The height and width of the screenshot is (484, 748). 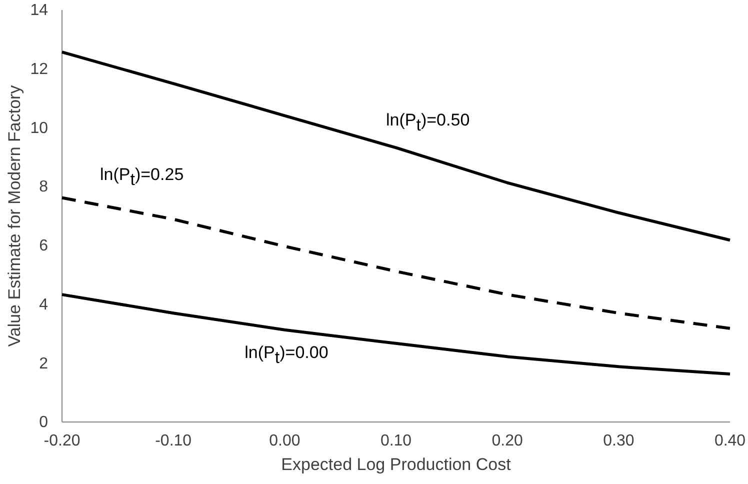 What do you see at coordinates (730, 441) in the screenshot?
I see `x-tick-label: 0.40` at bounding box center [730, 441].